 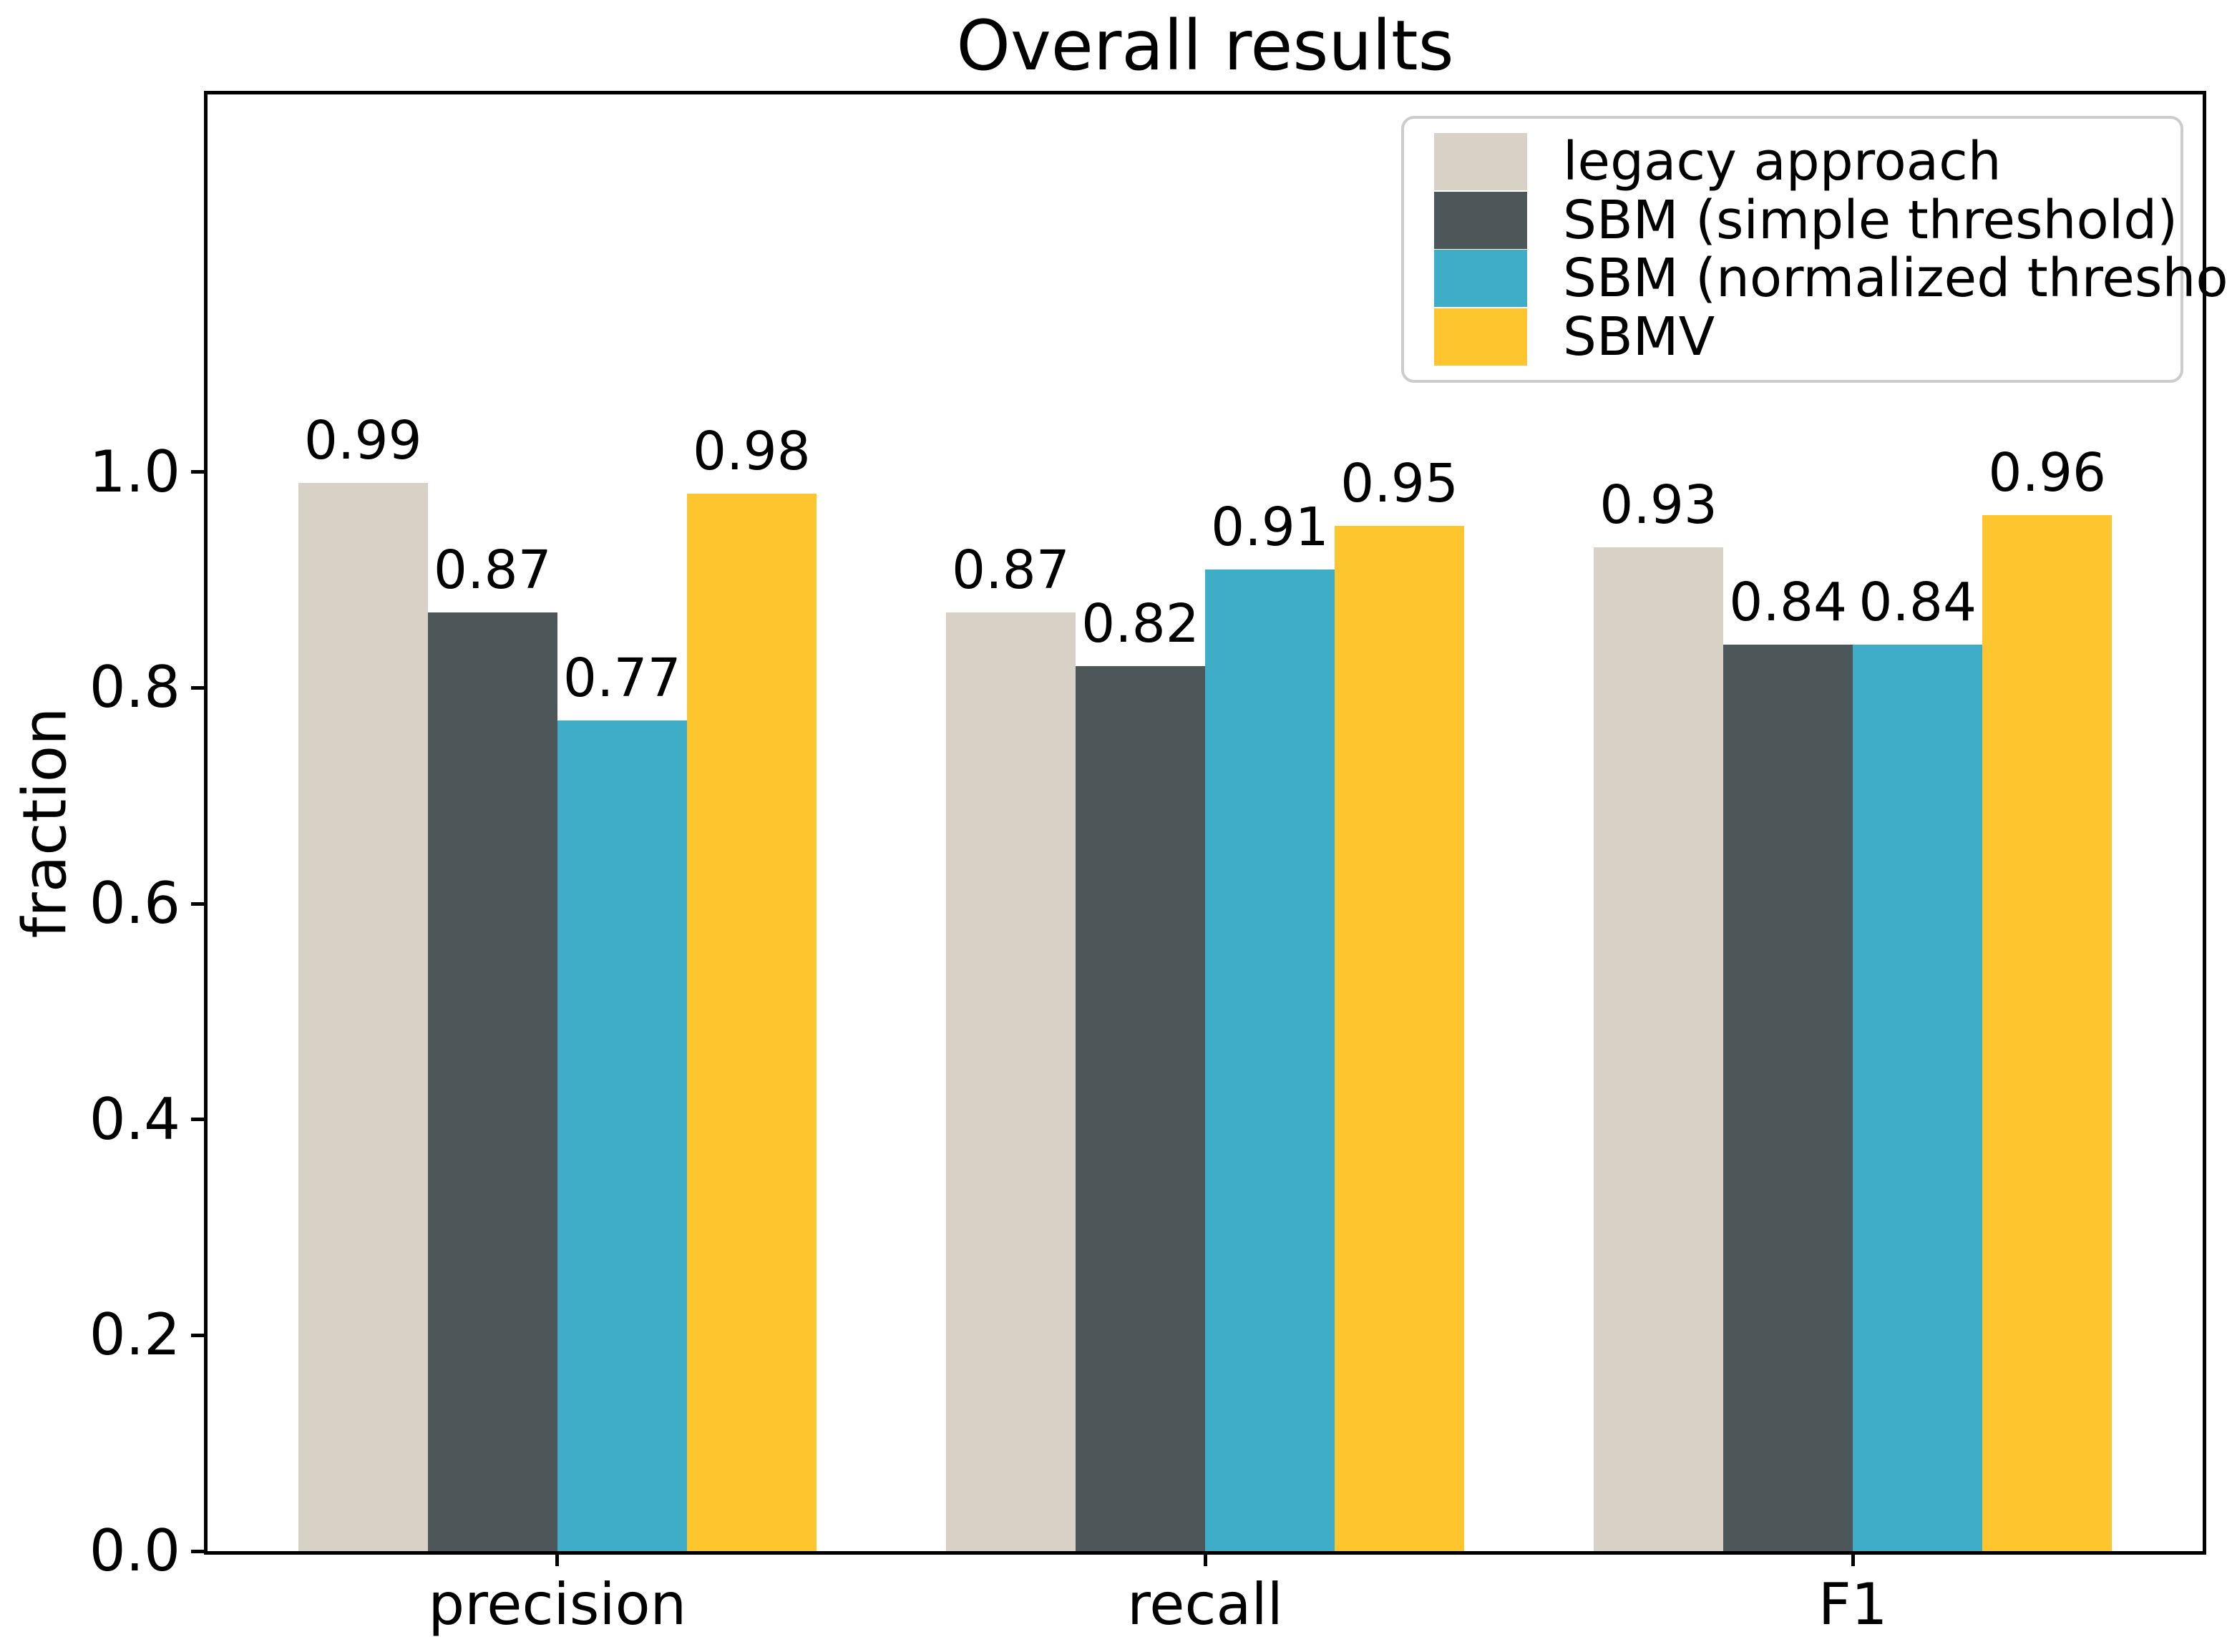 I want to click on chart-title: Overall results, so click(x=1205, y=46).